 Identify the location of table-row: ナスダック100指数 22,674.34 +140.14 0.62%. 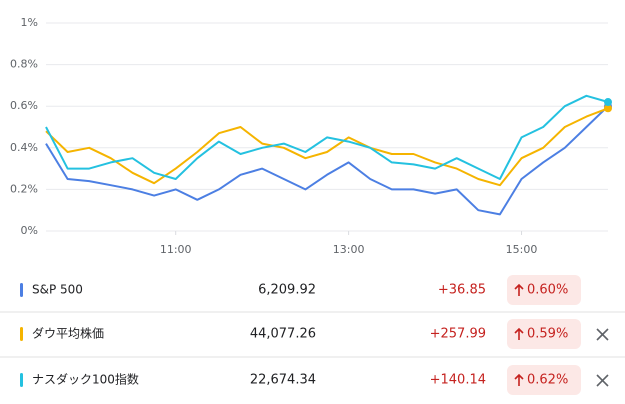
(300, 380).